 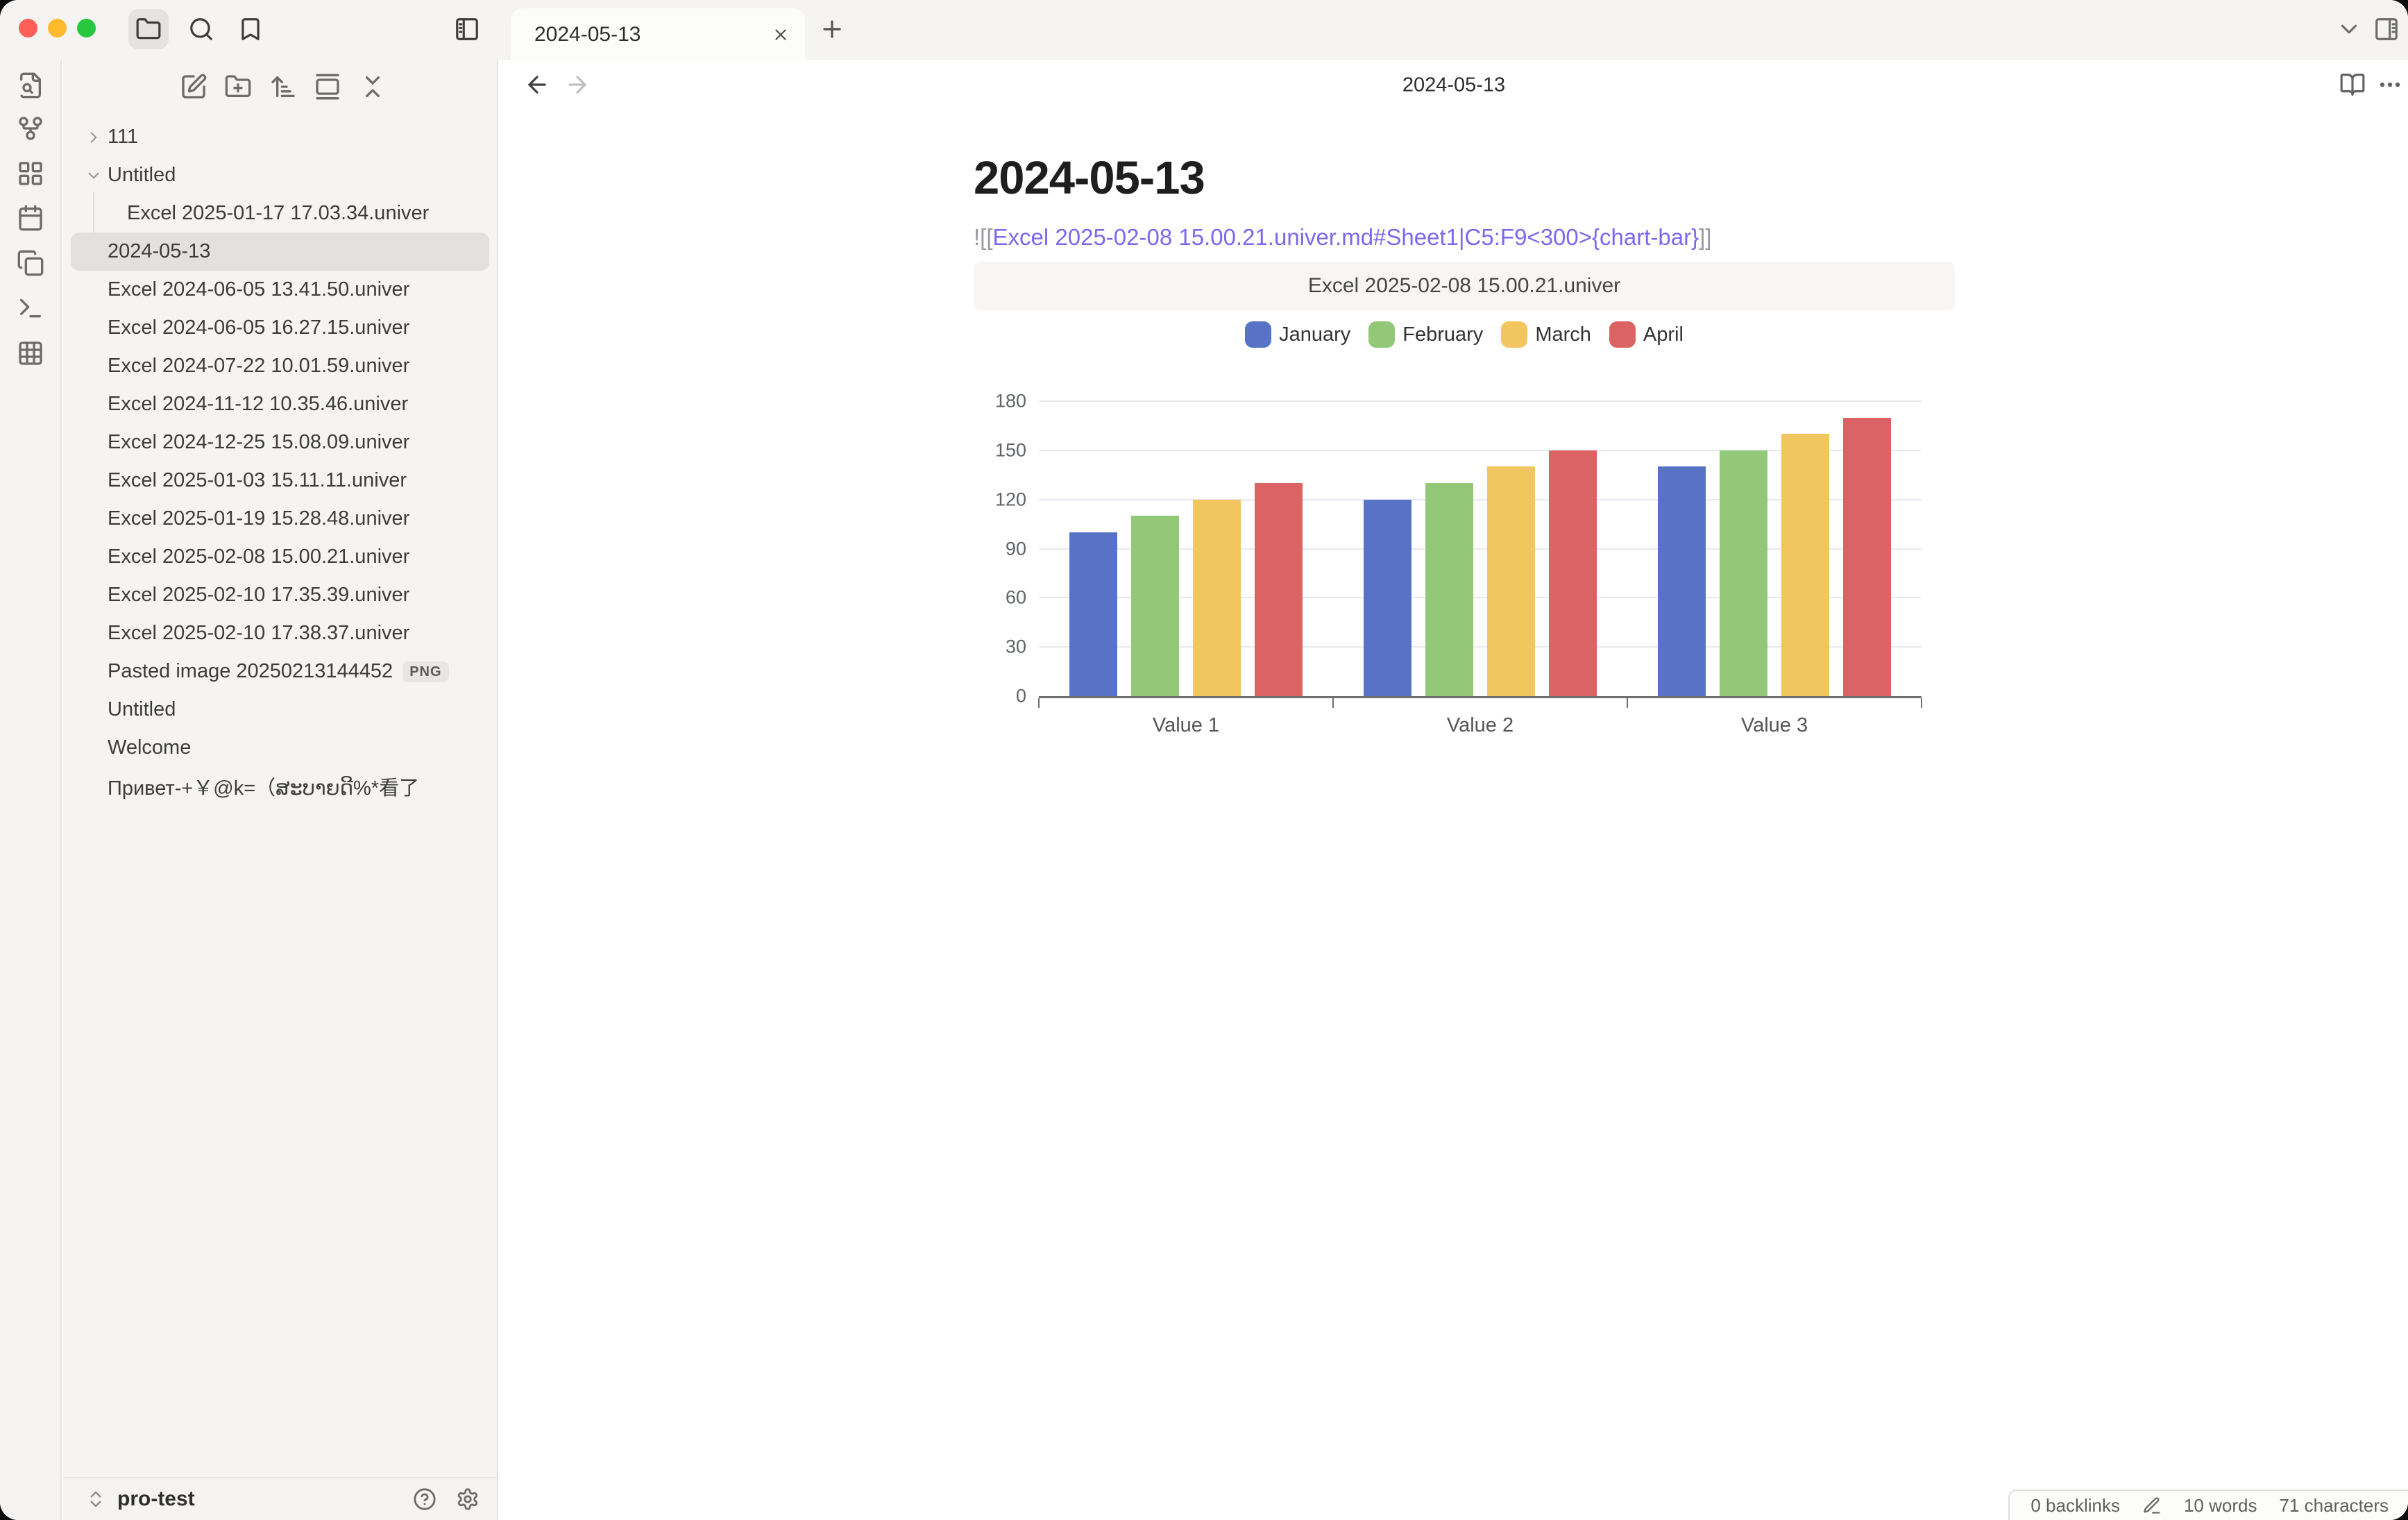 I want to click on file-item: Excel 2024-06-05 16.27.15.univer, so click(x=280, y=328).